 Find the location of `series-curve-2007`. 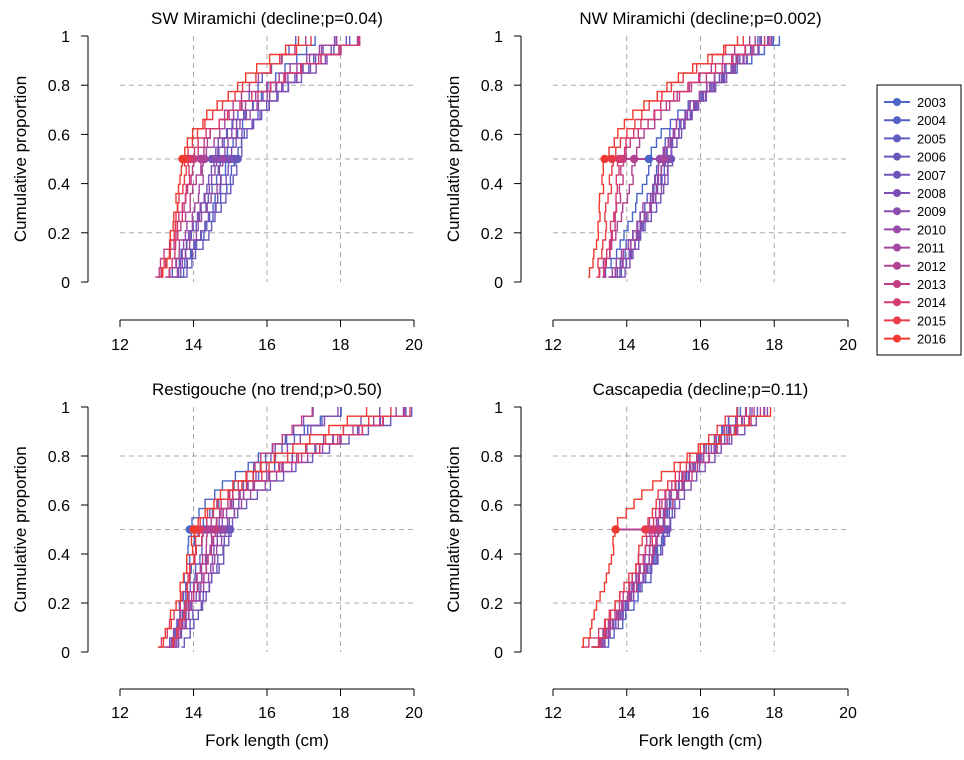

series-curve-2007 is located at coordinates (689, 157).